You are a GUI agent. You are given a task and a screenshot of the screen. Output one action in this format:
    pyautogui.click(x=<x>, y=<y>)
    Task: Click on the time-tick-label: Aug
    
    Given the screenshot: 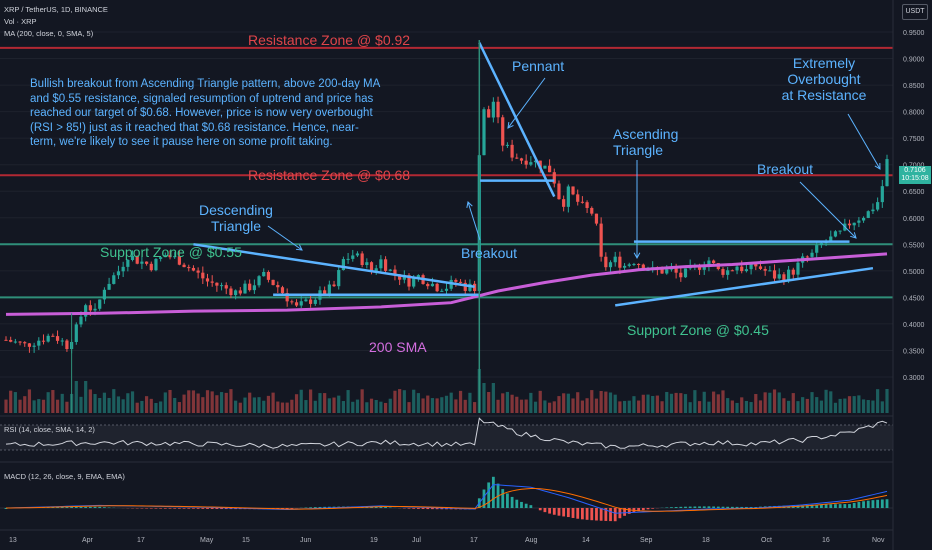 What is the action you would take?
    pyautogui.click(x=531, y=540)
    